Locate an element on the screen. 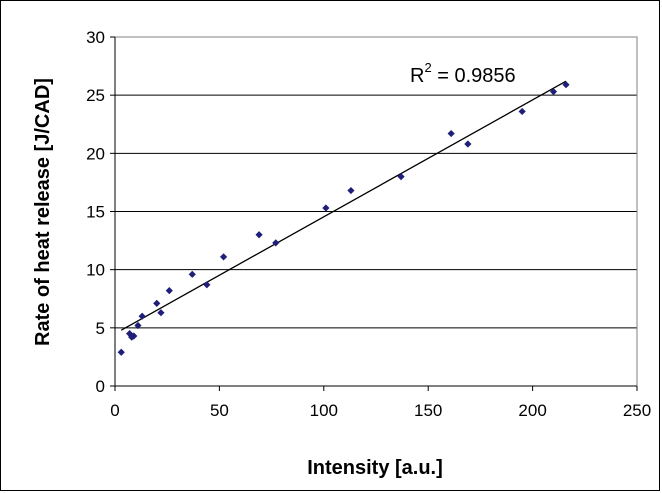 This screenshot has width=662, height=493. y-tick-label: 20 is located at coordinates (95, 153).